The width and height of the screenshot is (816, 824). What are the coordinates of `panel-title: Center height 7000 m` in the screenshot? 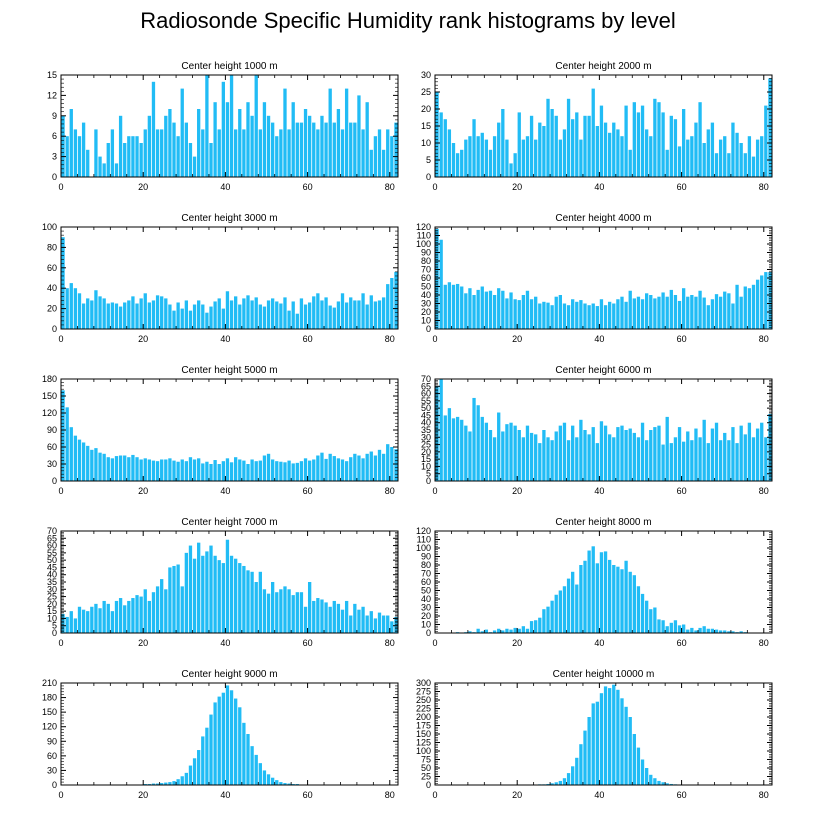 It's located at (229, 522).